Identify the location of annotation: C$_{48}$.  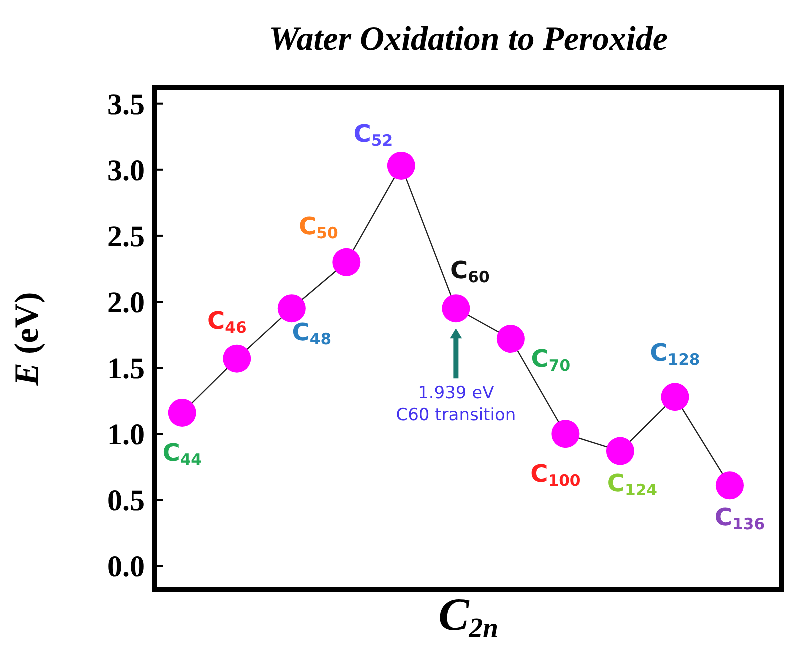
(312, 333).